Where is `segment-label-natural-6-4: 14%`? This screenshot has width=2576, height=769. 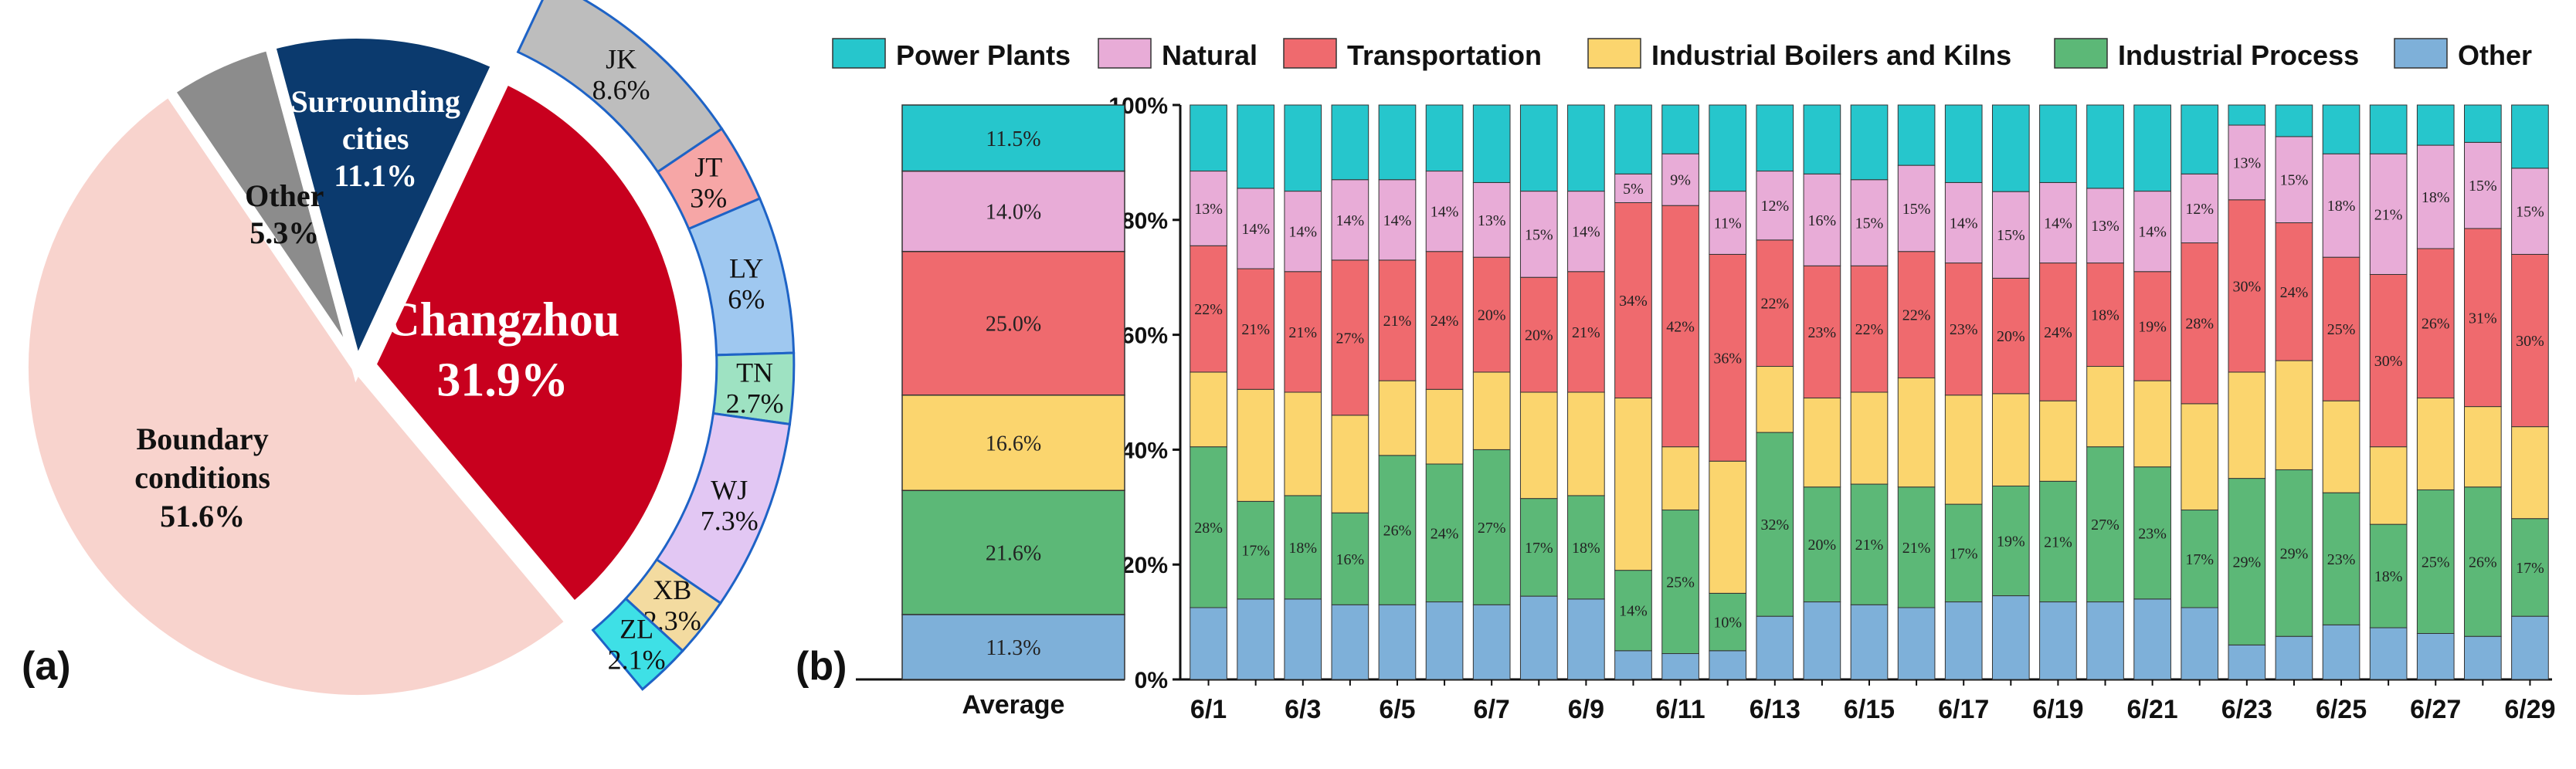
segment-label-natural-6-4: 14% is located at coordinates (1350, 220).